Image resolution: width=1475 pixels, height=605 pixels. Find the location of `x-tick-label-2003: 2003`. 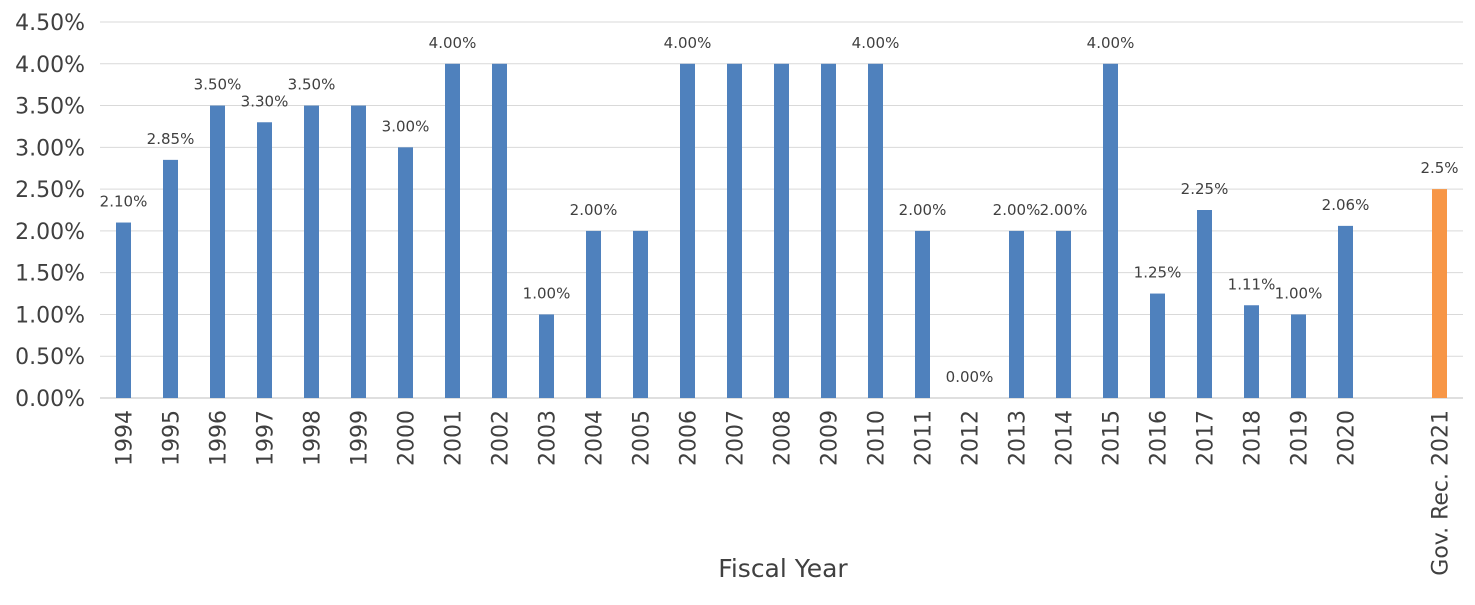

x-tick-label-2003: 2003 is located at coordinates (548, 438).